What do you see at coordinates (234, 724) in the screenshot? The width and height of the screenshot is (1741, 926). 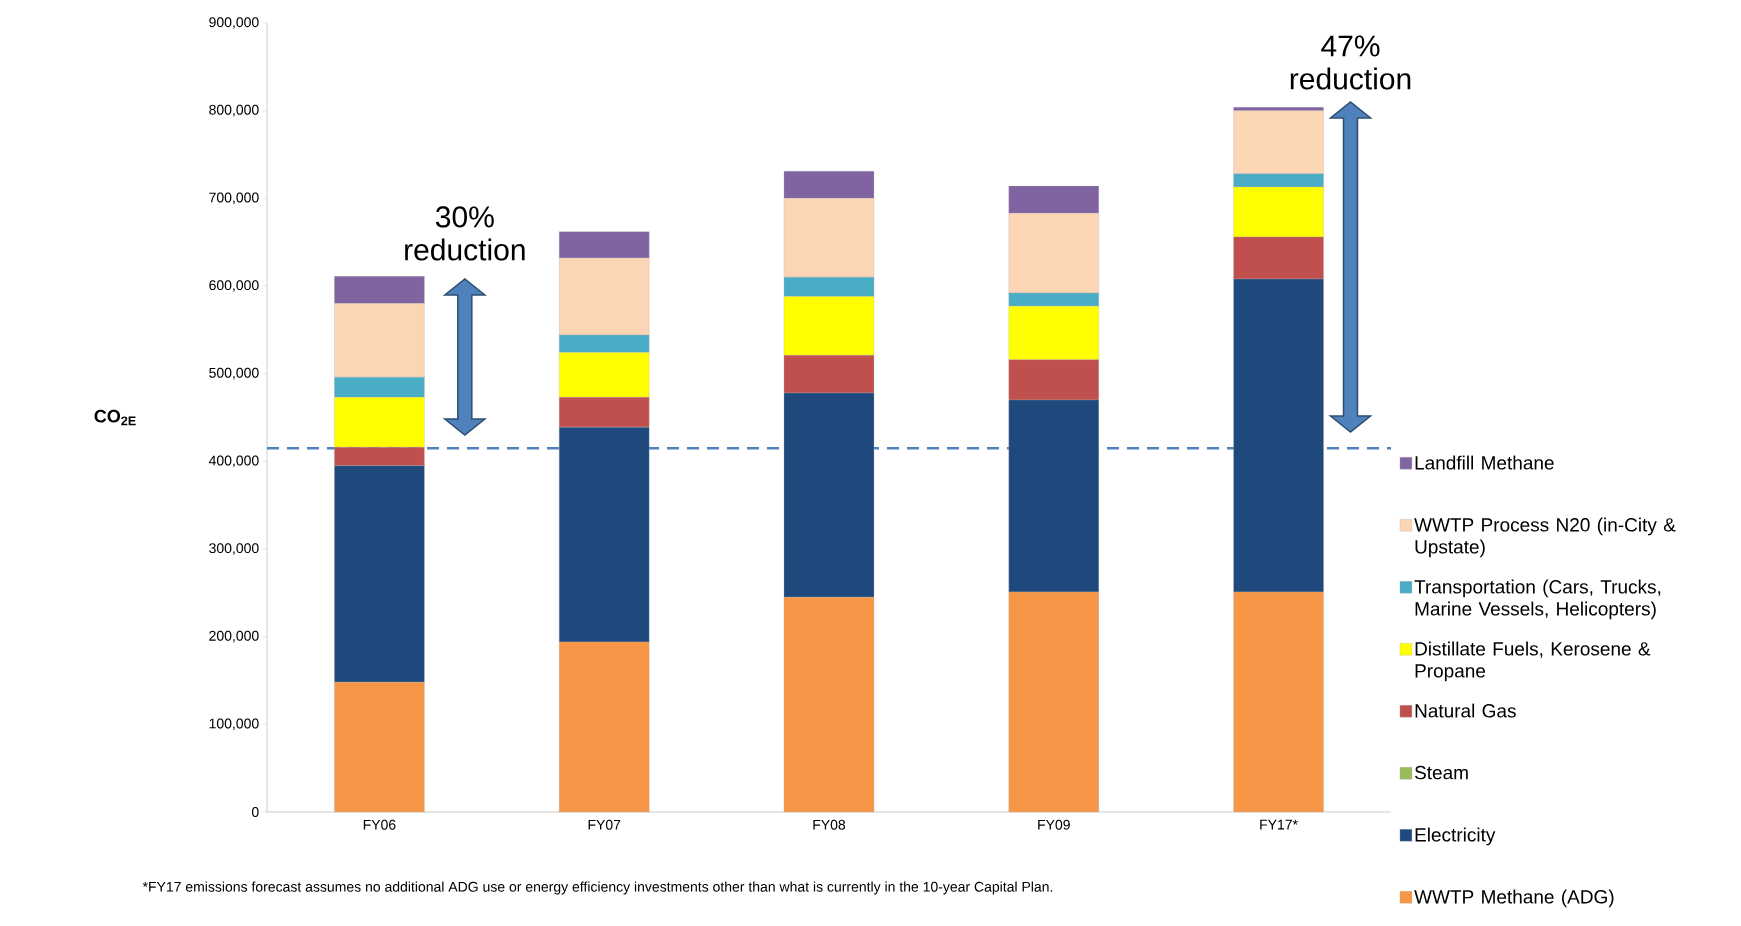 I see `y-tick-label: 100,000` at bounding box center [234, 724].